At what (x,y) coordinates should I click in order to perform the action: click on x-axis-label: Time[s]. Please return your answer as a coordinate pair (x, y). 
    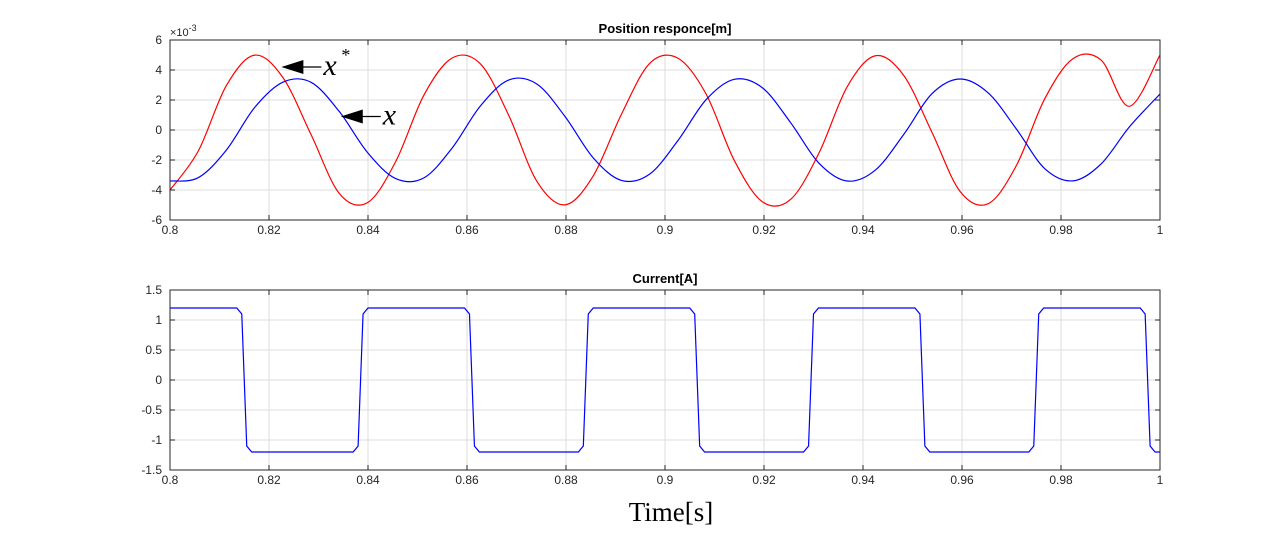
    Looking at the image, I should click on (671, 512).